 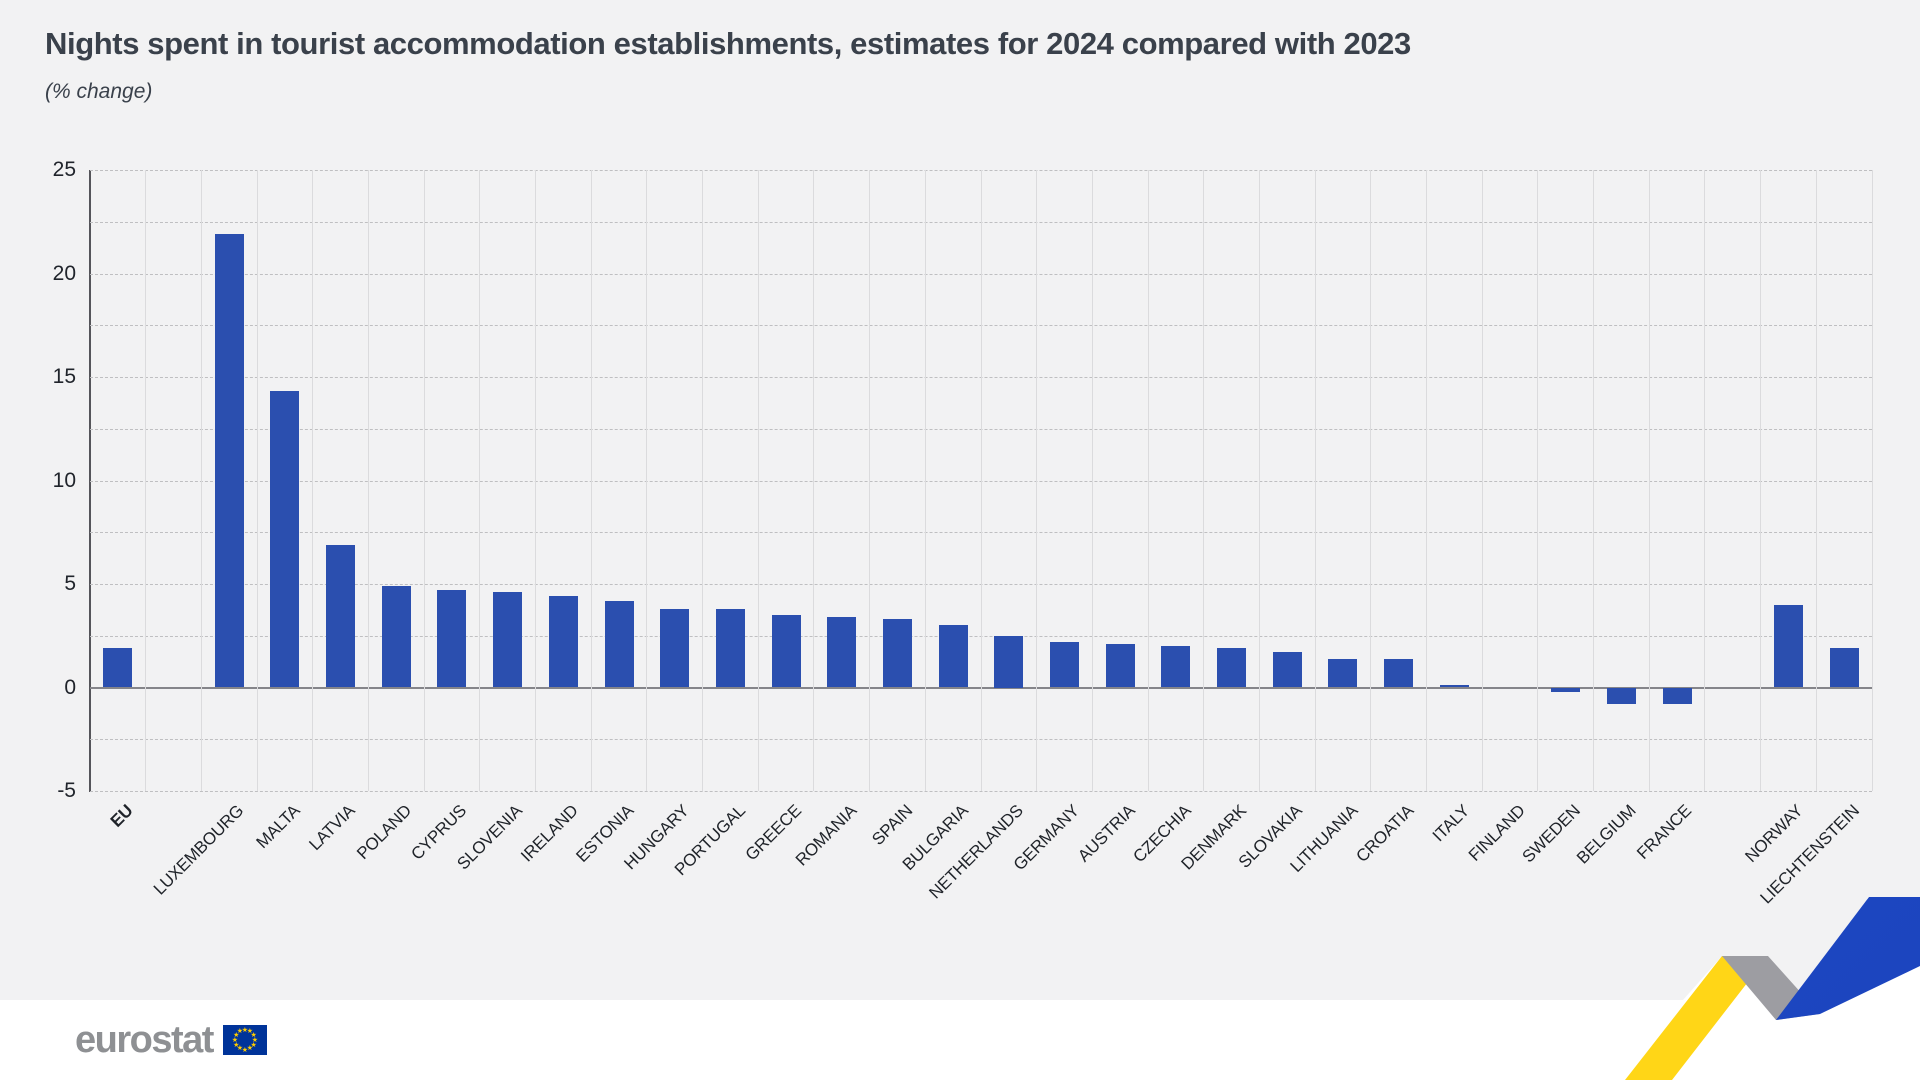 What do you see at coordinates (66, 790) in the screenshot?
I see `y-tick-label: -5` at bounding box center [66, 790].